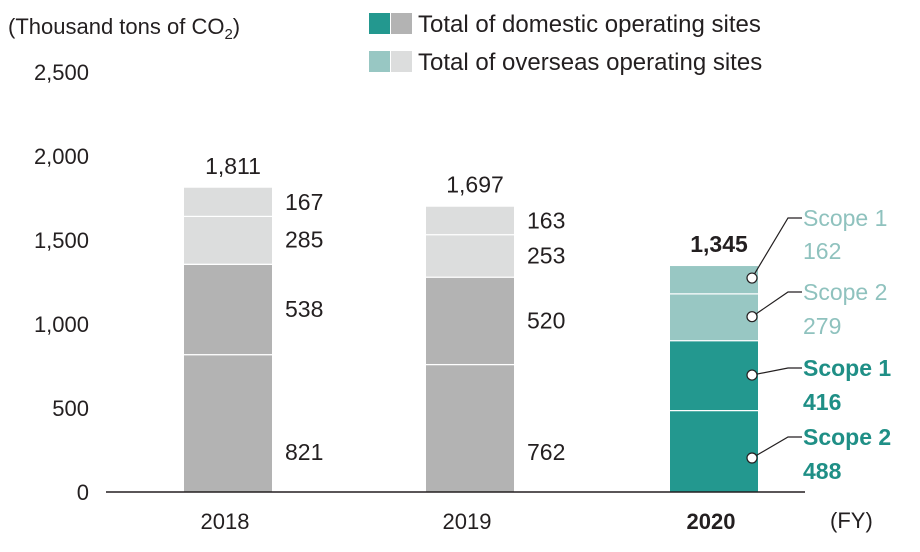  What do you see at coordinates (546, 220) in the screenshot?
I see `segment-value-label: 163` at bounding box center [546, 220].